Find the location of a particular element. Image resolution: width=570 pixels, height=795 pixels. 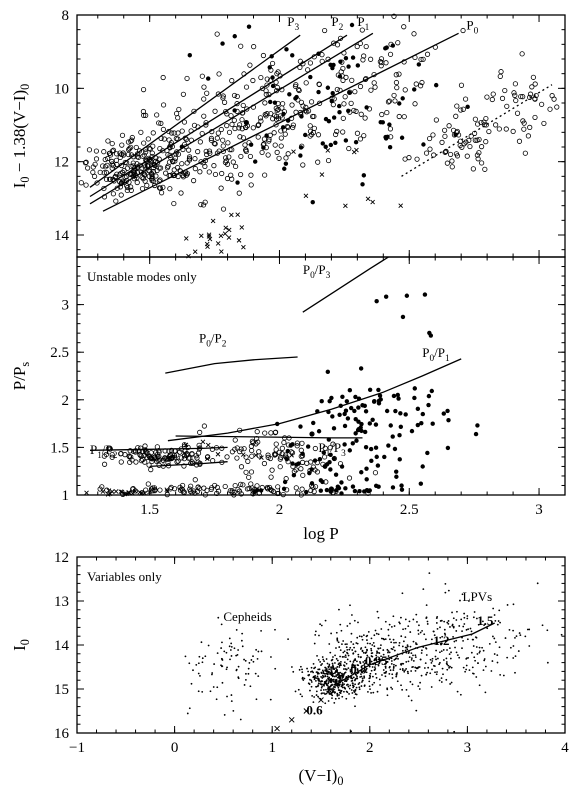

x-axis-title: (V−I)0 is located at coordinates (321, 777).